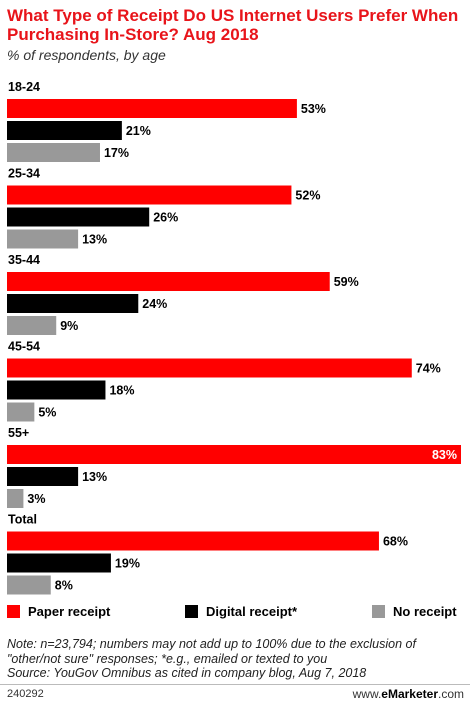  What do you see at coordinates (346, 282) in the screenshot?
I see `data-label-paper-2: 59%` at bounding box center [346, 282].